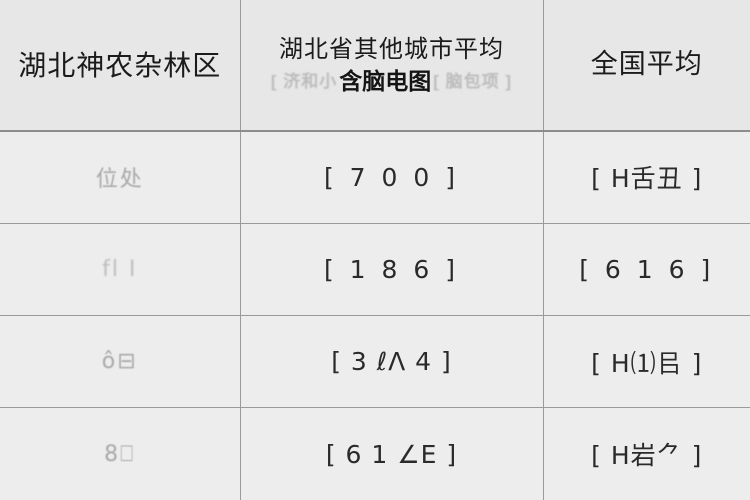 The height and width of the screenshot is (500, 750). I want to click on row-label-cell: 位处, so click(120, 177).